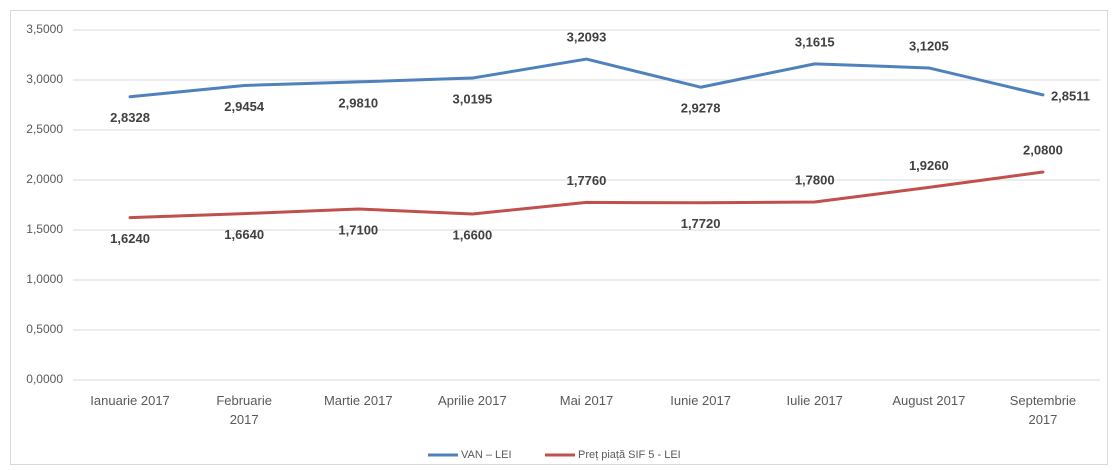 This screenshot has width=1115, height=470. What do you see at coordinates (473, 234) in the screenshot?
I see `data-label: 1,6600` at bounding box center [473, 234].